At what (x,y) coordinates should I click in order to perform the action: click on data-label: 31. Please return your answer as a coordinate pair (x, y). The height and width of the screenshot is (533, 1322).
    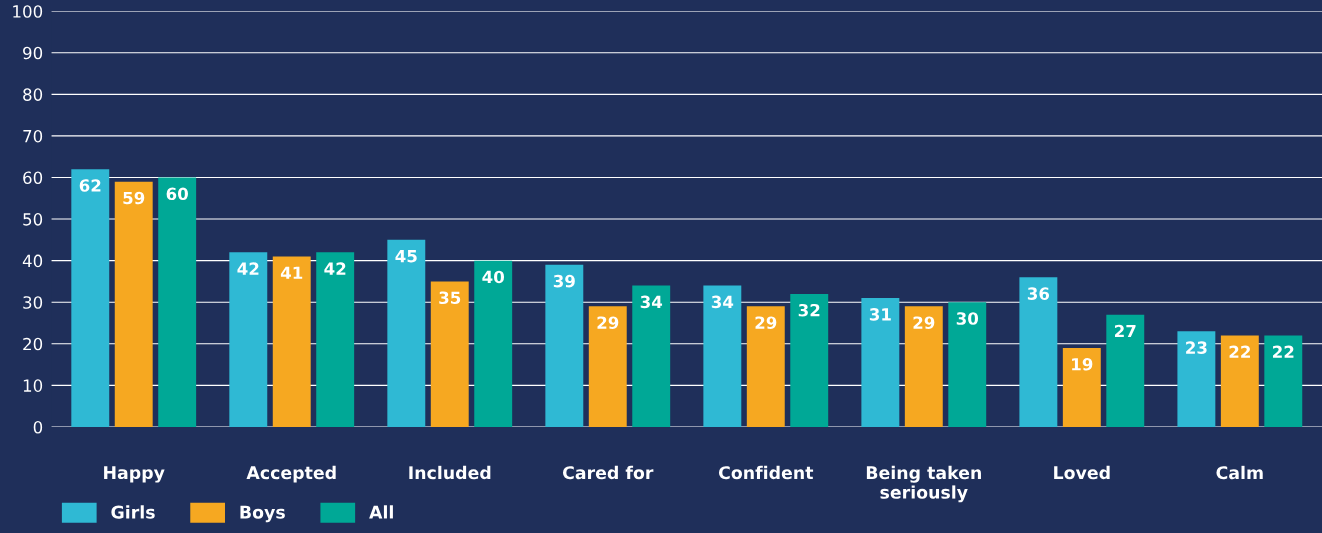
    Looking at the image, I should click on (880, 314).